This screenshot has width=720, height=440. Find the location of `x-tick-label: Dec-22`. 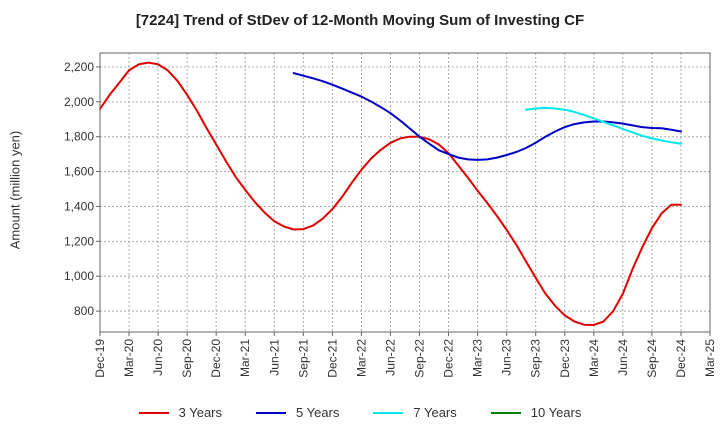

x-tick-label: Dec-22 is located at coordinates (449, 358).